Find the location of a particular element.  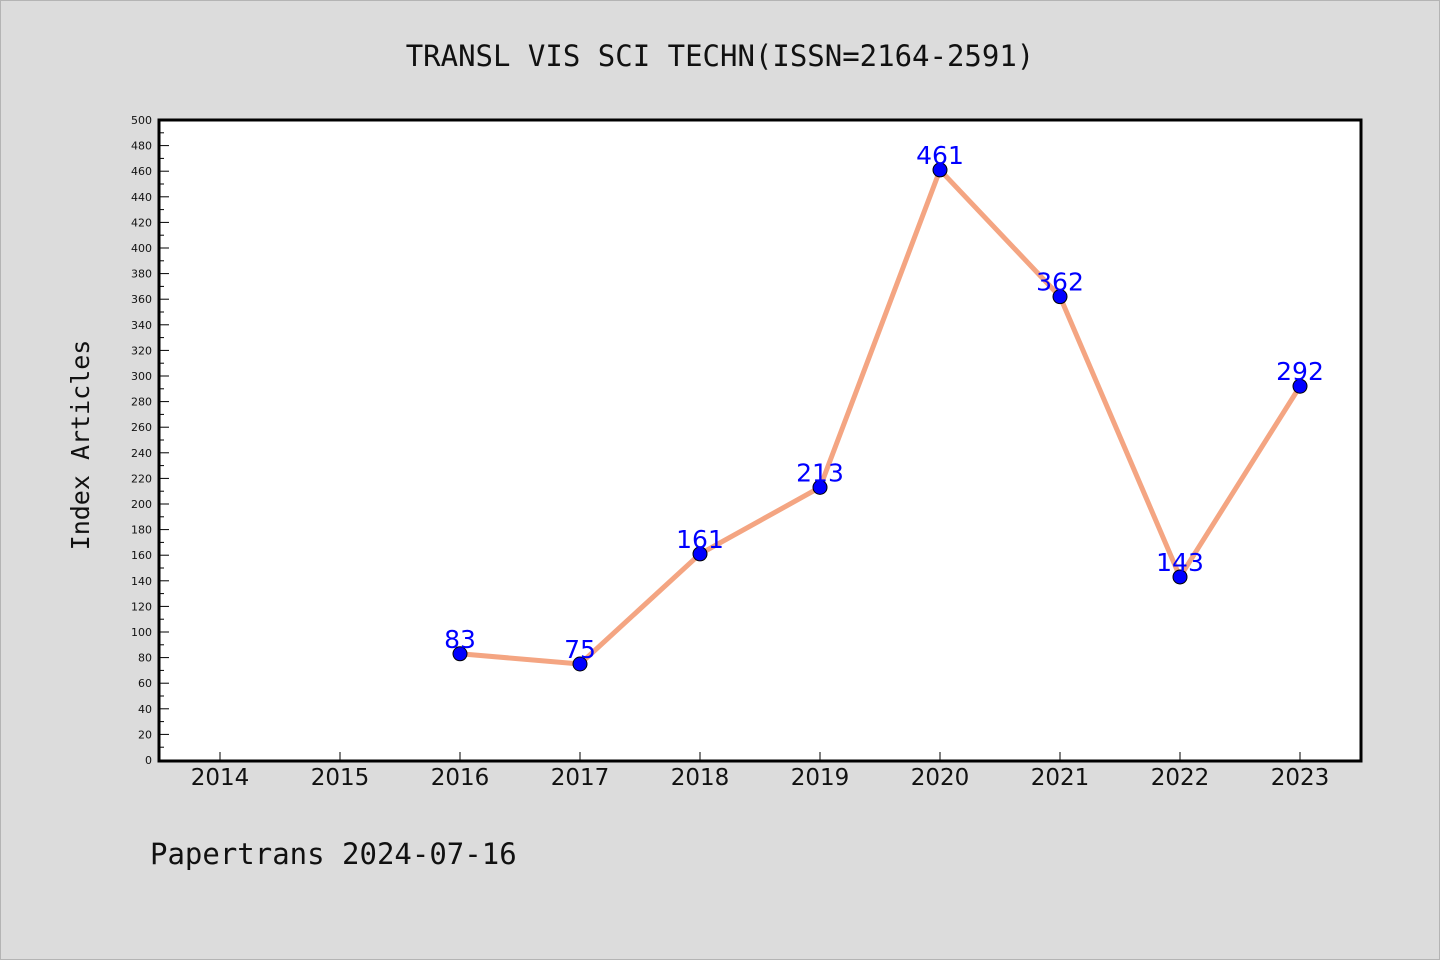

data-label: 143 is located at coordinates (1180, 562).